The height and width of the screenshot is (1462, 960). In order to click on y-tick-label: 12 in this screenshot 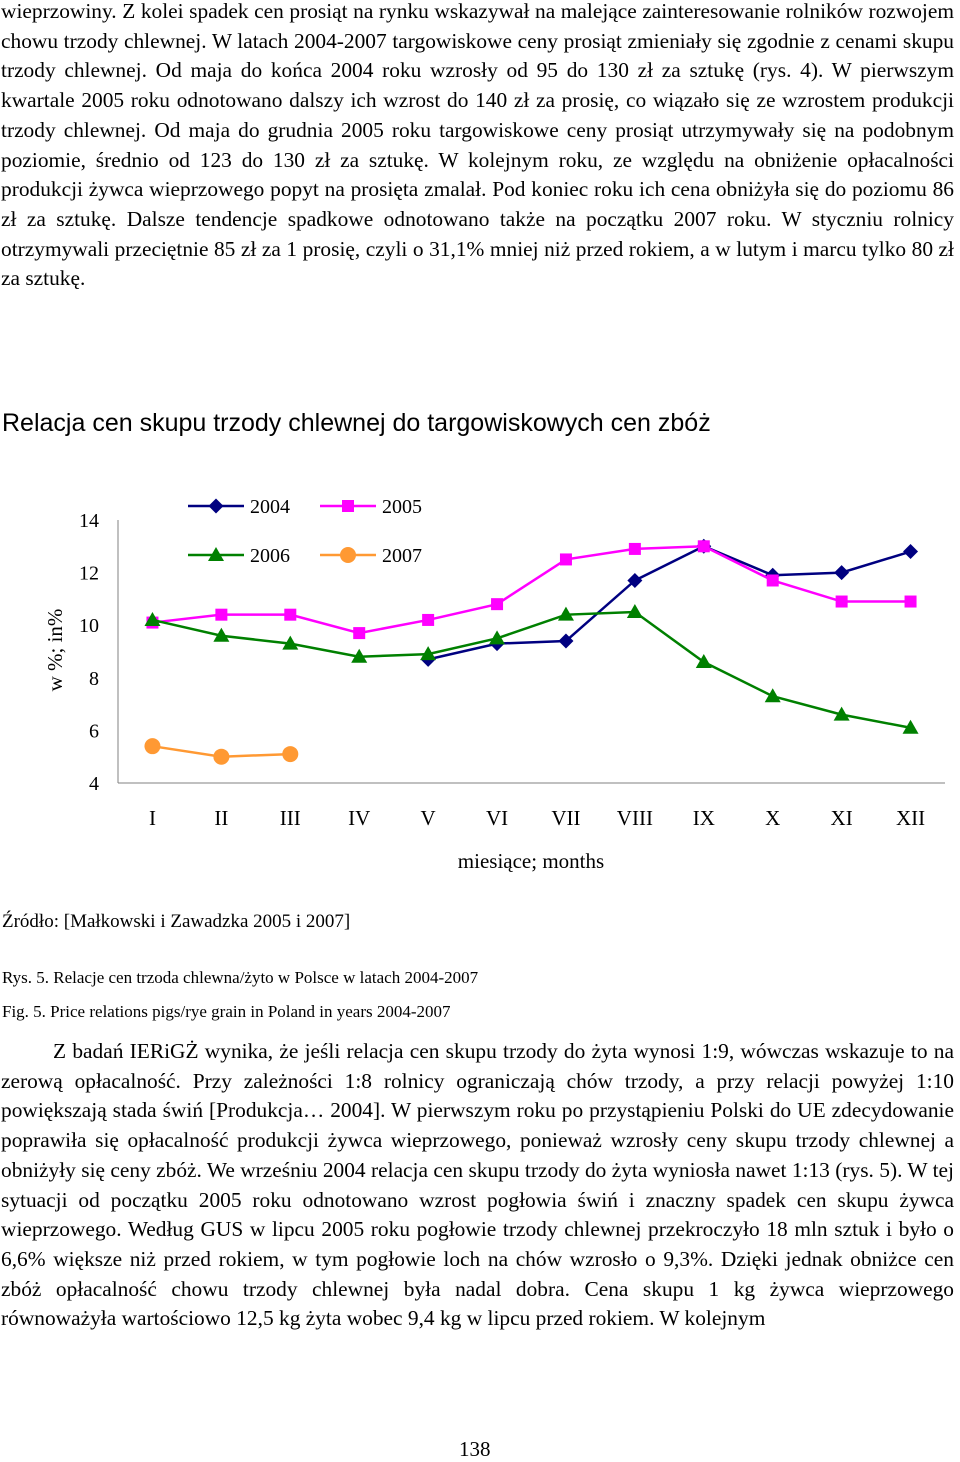, I will do `click(89, 574)`.